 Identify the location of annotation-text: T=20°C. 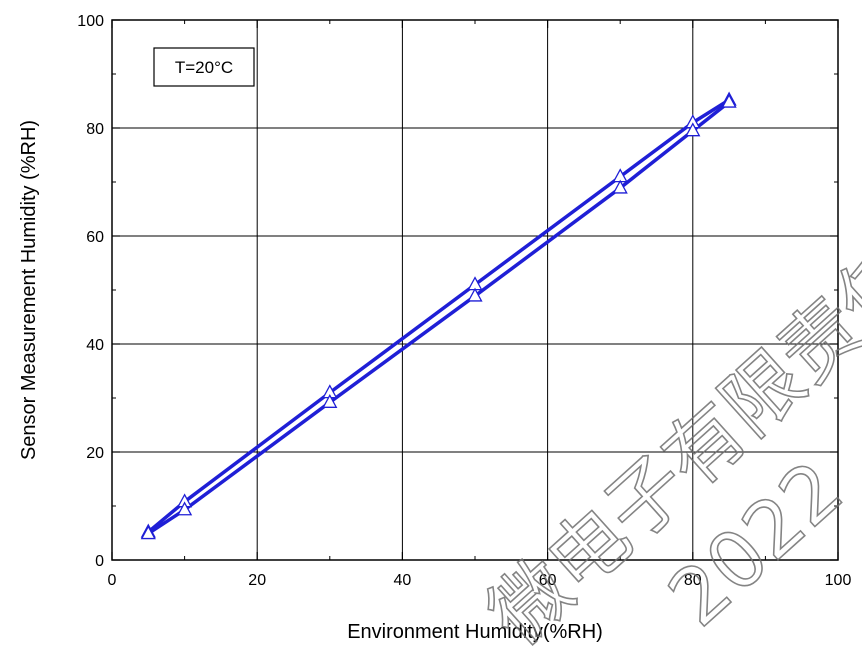
(204, 67).